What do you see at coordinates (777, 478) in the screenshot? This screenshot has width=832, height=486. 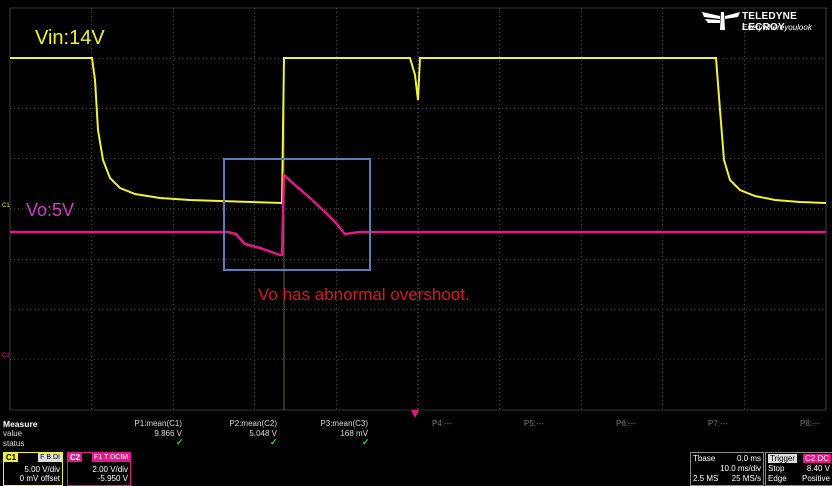 I see `trigger-type: Edge` at bounding box center [777, 478].